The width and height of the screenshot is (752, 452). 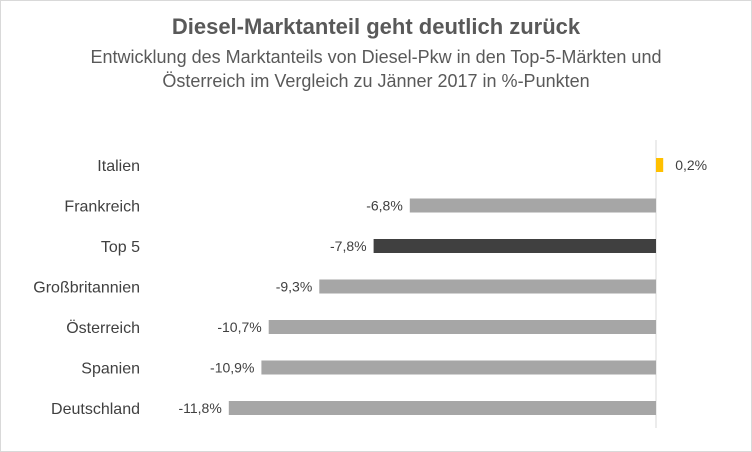 I want to click on chart-title: Diesel-Marktanteil geht deutlich zurück, so click(x=376, y=26).